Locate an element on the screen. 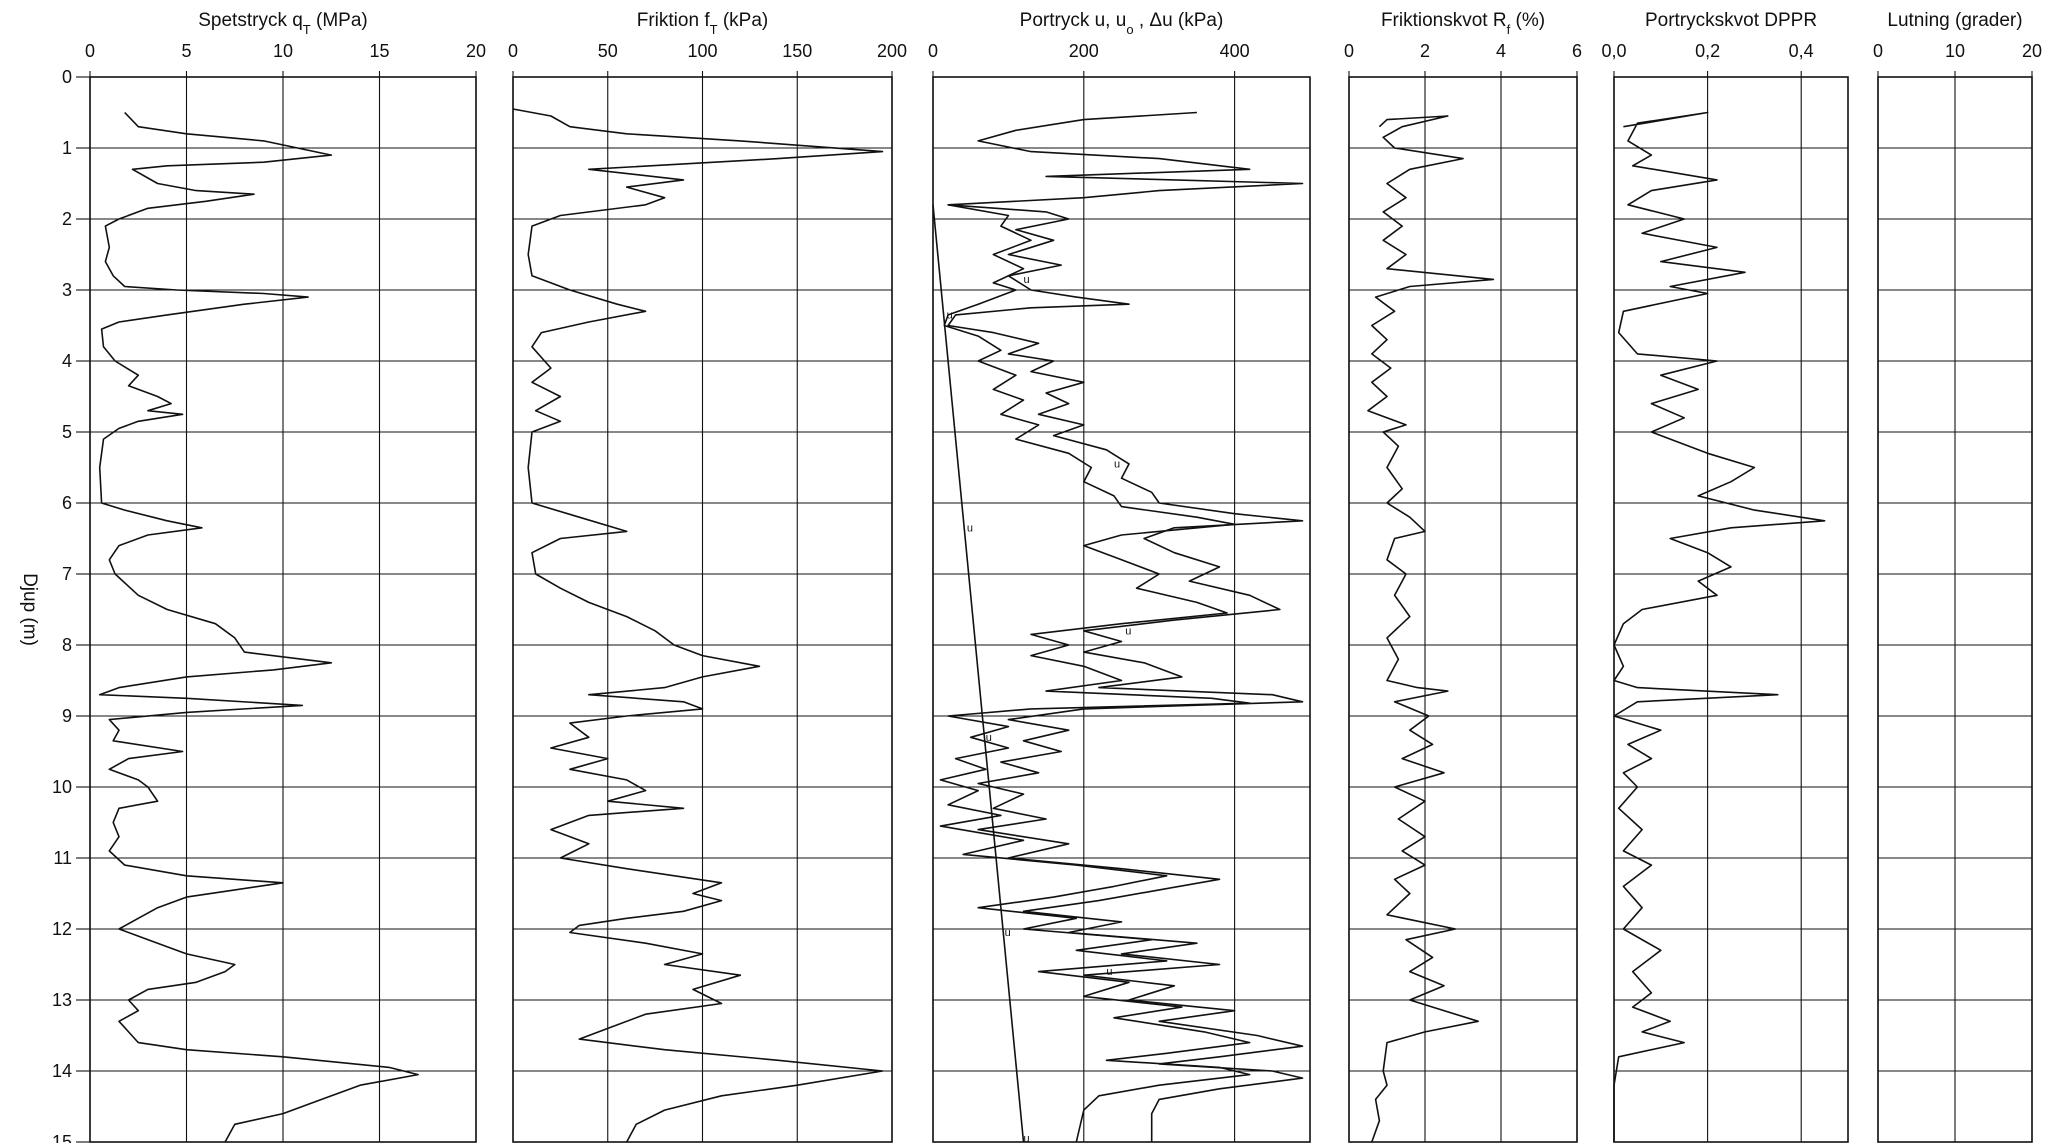  panel-title: Friktion fT (kPa) is located at coordinates (703, 23).